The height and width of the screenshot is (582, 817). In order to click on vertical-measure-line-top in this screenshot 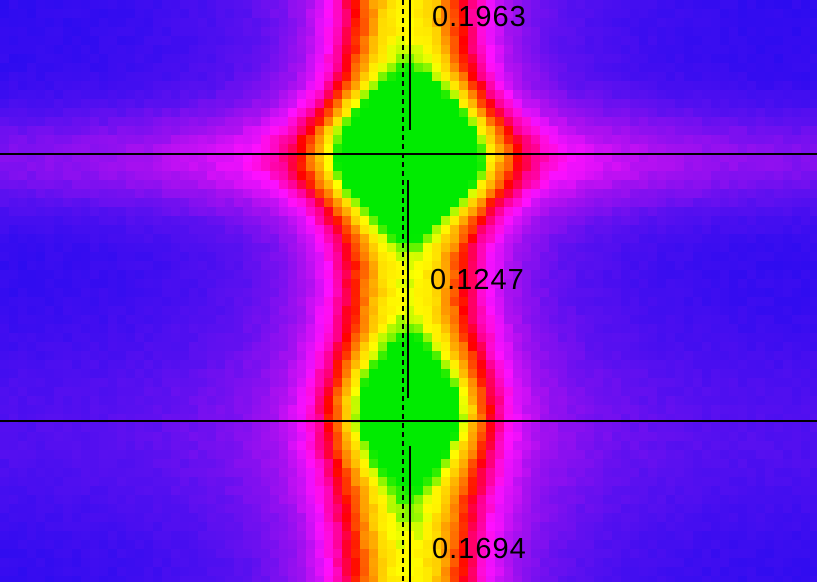, I will do `click(410, 65)`.